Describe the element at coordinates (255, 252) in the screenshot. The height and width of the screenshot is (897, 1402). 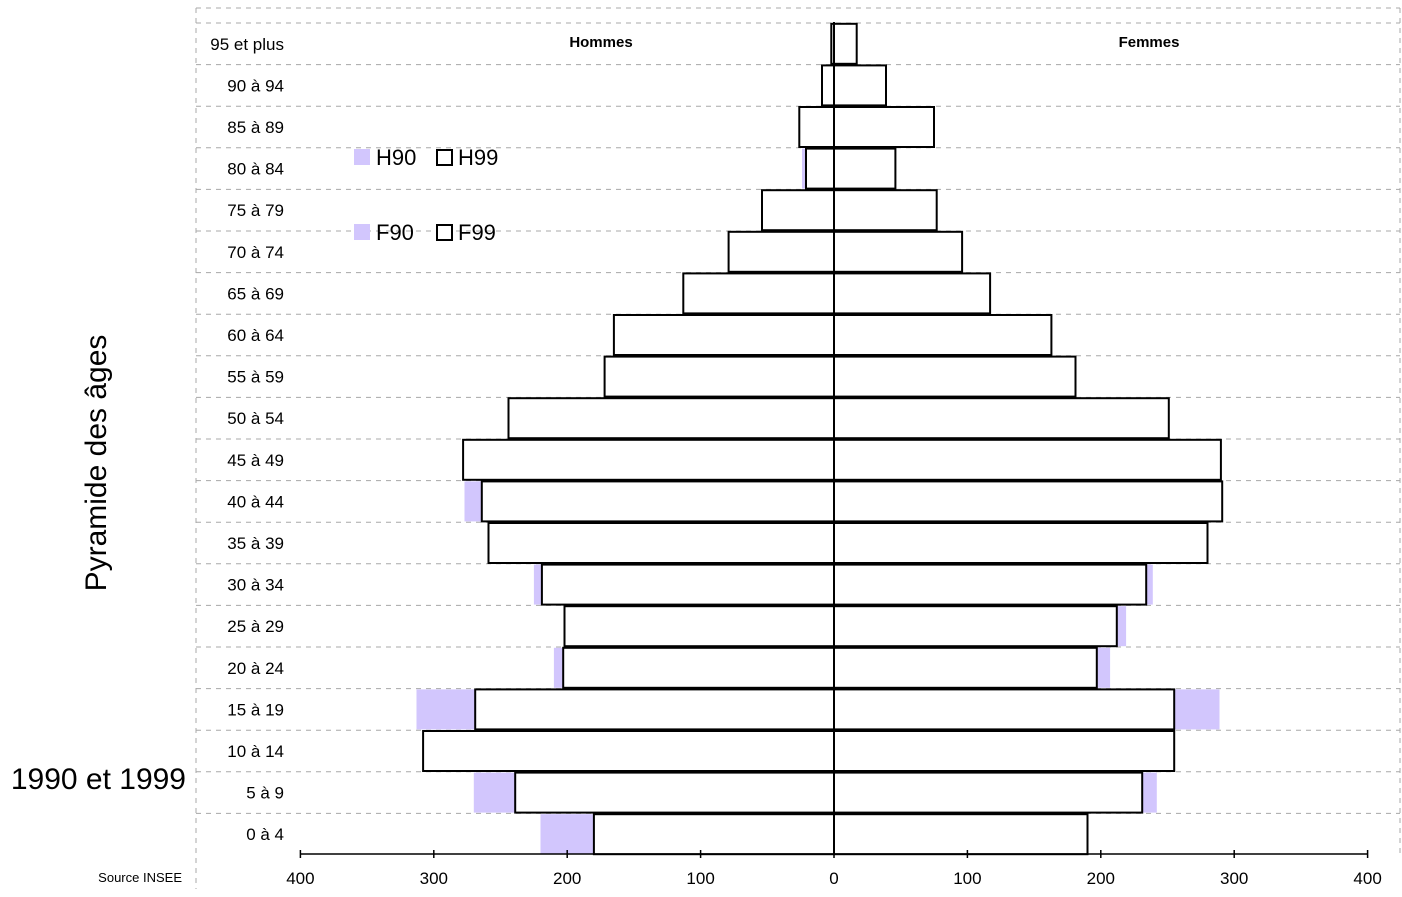
I see `age-group-label: 70 à 74` at that location.